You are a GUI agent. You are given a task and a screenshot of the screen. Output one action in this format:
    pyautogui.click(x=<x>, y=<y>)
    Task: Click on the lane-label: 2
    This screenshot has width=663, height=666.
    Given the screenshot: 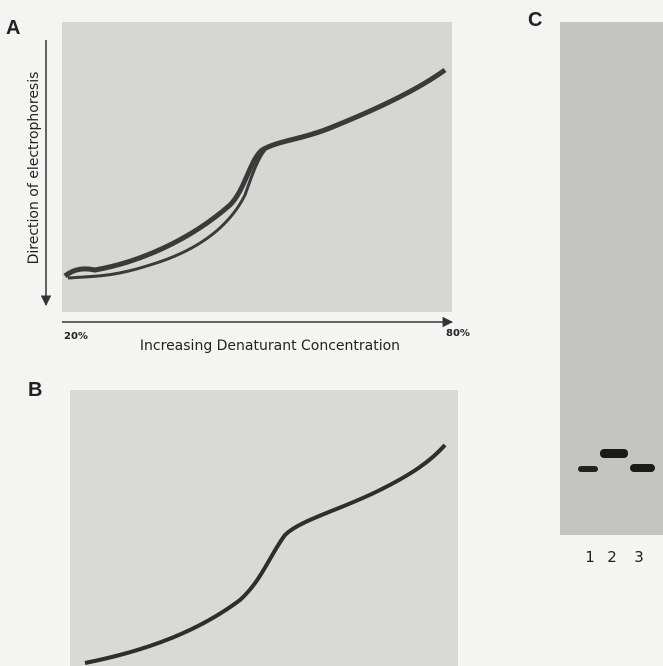 What is the action you would take?
    pyautogui.click(x=612, y=557)
    